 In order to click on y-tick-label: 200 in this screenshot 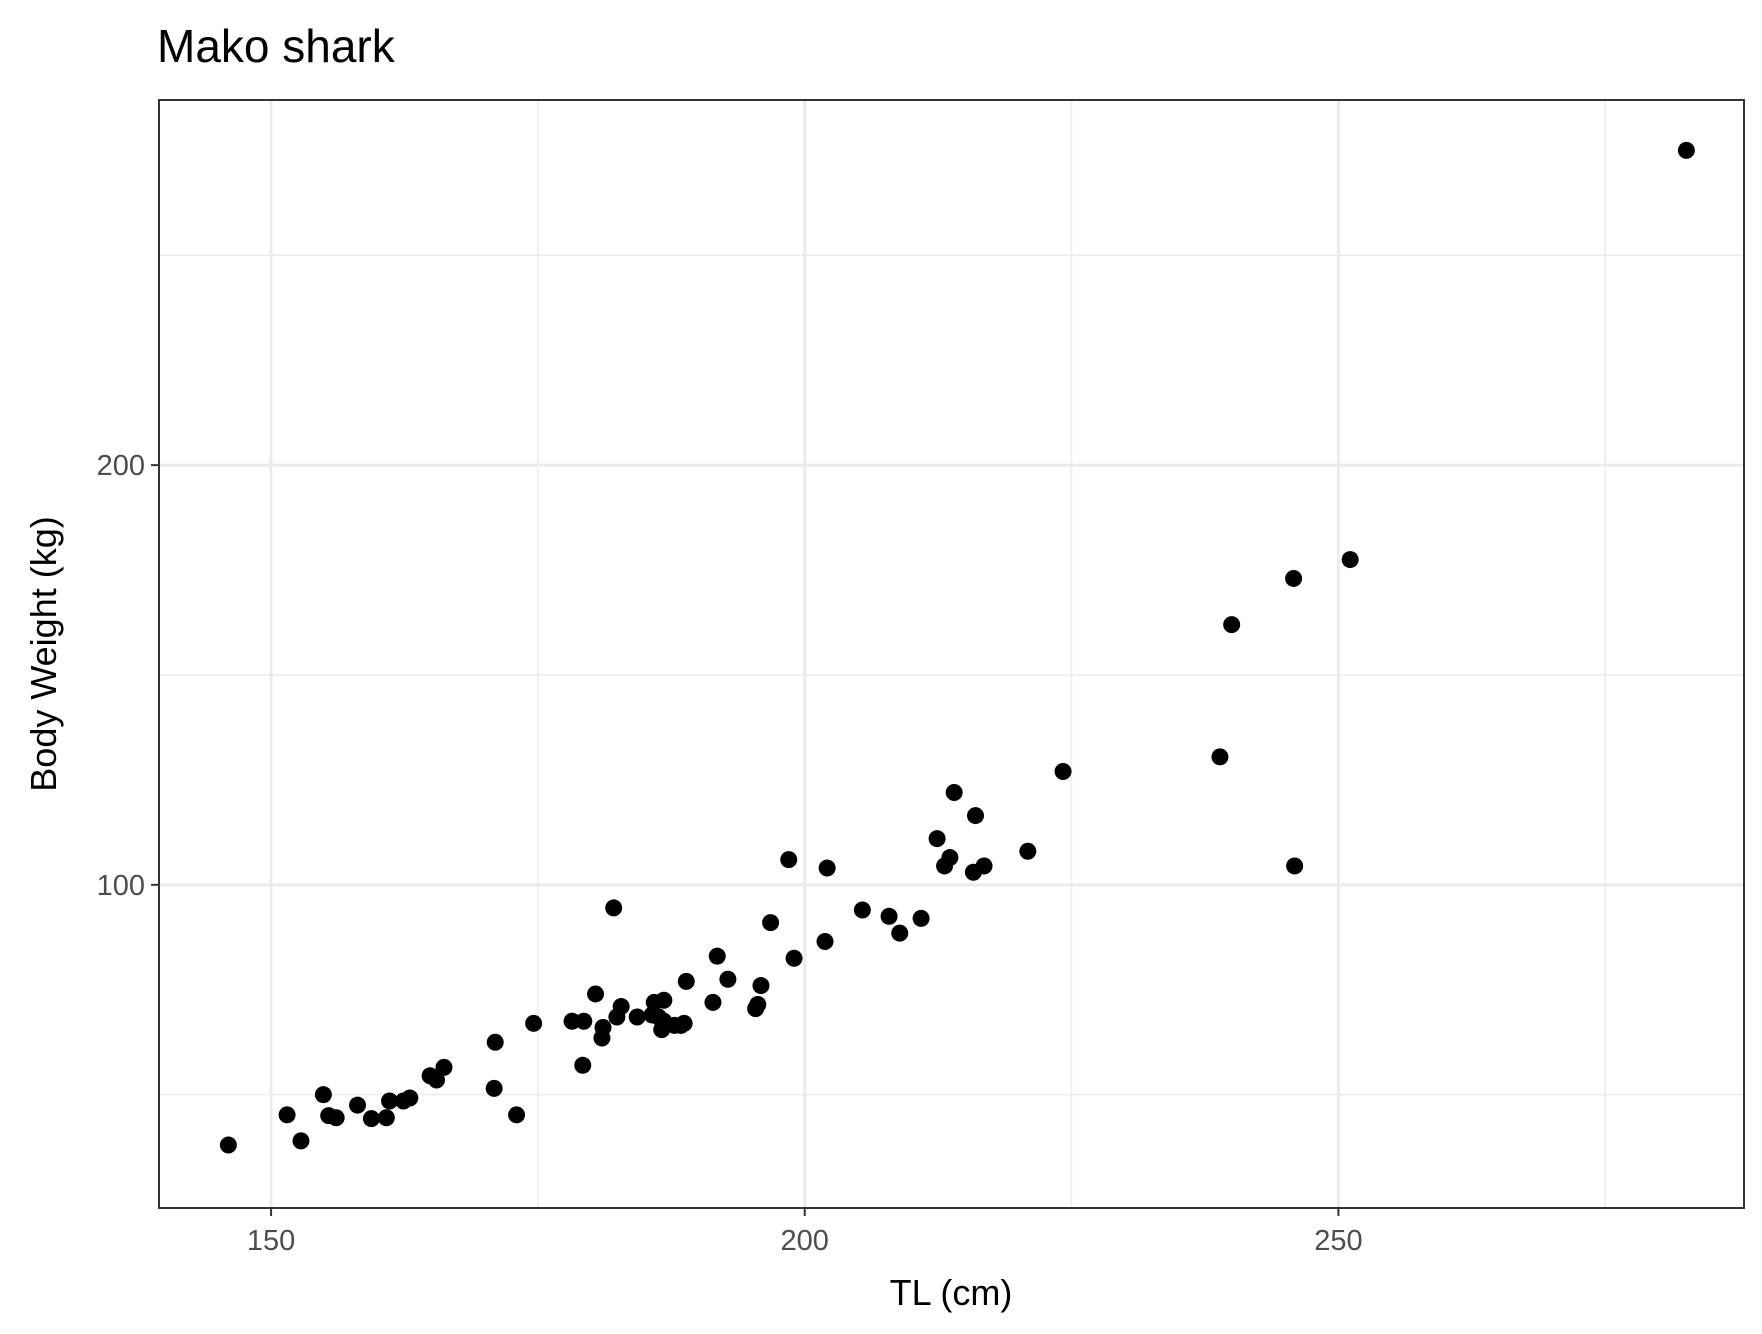, I will do `click(121, 466)`.